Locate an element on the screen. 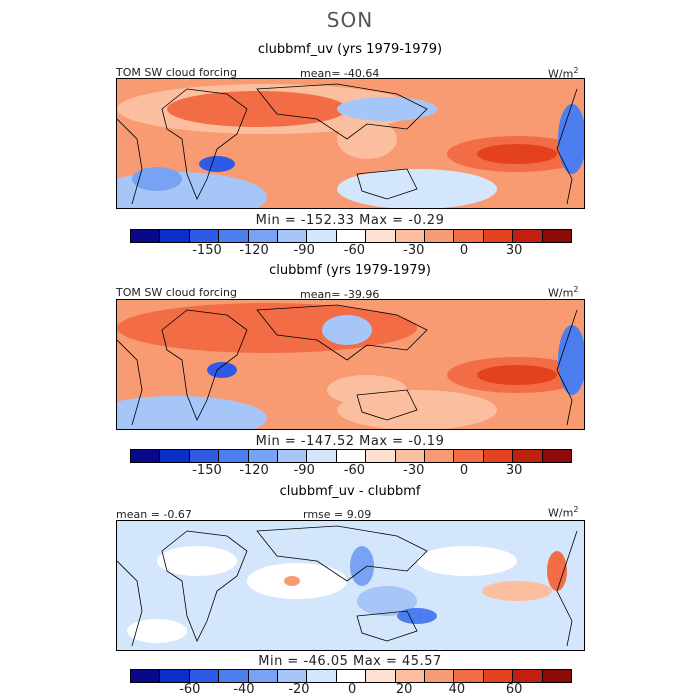 This screenshot has height=700, width=700. season-title: SON is located at coordinates (350, 20).